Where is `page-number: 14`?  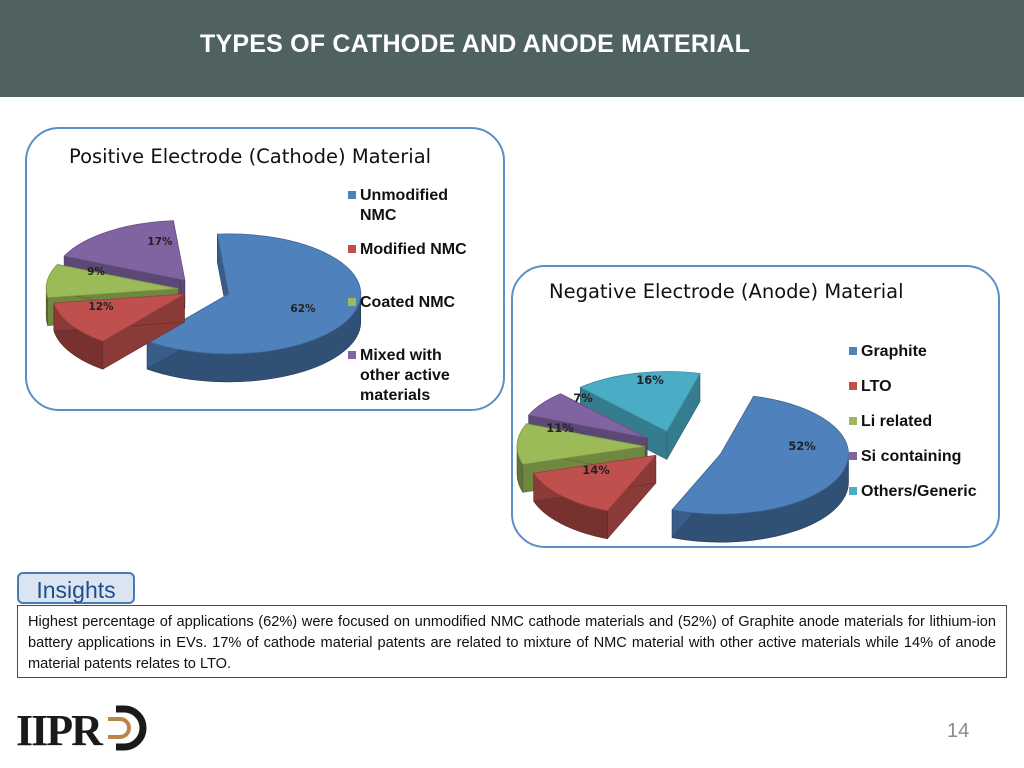 page-number: 14 is located at coordinates (958, 731).